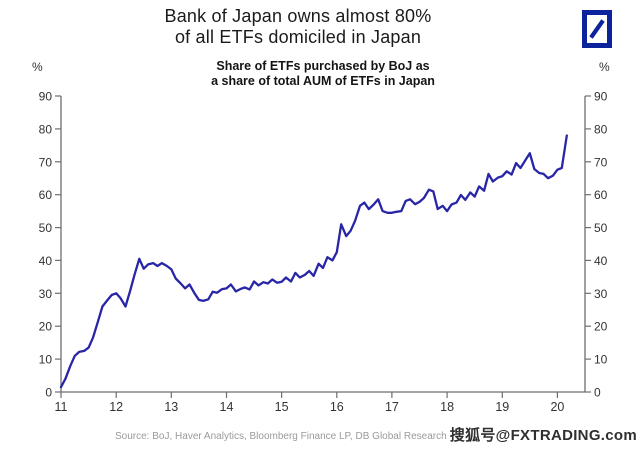 The image size is (640, 452). What do you see at coordinates (502, 407) in the screenshot?
I see `x-tick-label: 19` at bounding box center [502, 407].